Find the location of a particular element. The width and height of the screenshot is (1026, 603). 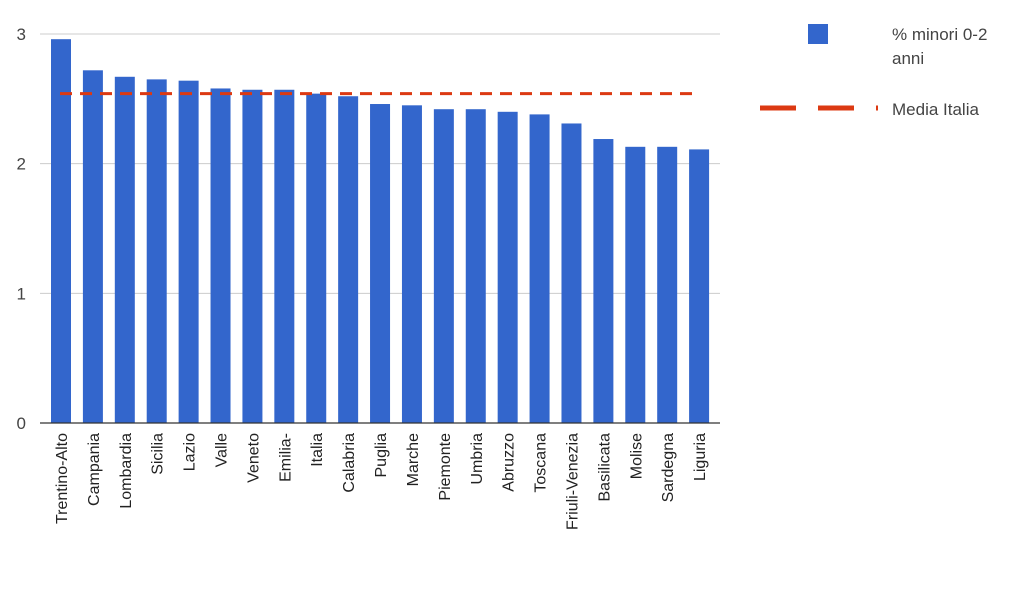

x-tick-label: Toscana is located at coordinates (541, 463).